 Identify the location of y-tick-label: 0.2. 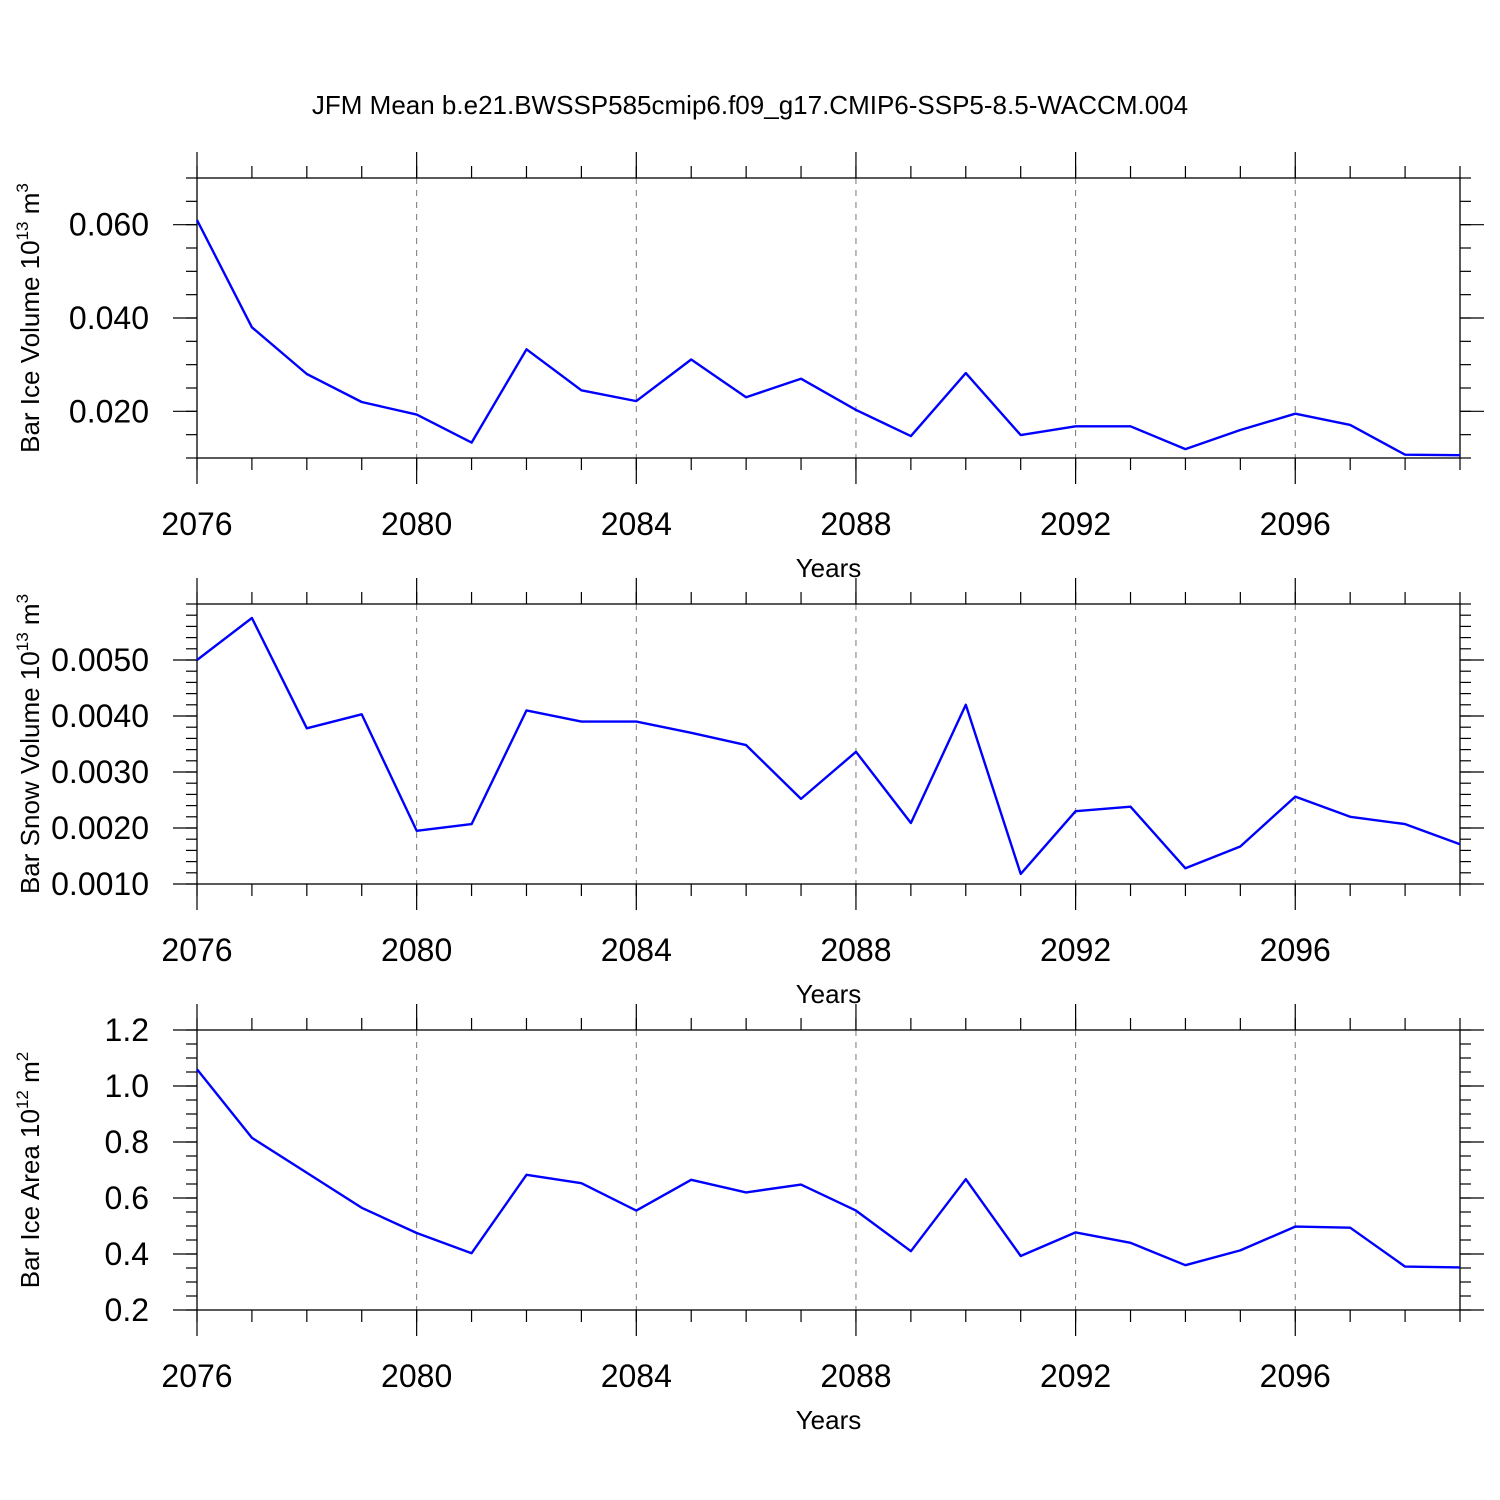
(127, 1310).